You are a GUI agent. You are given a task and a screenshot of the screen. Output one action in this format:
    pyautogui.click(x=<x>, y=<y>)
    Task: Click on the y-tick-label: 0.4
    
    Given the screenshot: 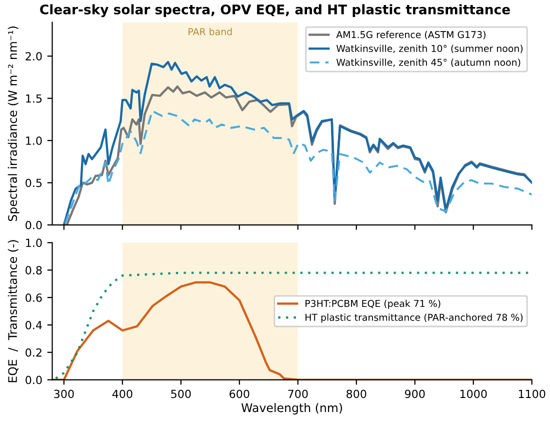 What is the action you would take?
    pyautogui.click(x=34, y=325)
    